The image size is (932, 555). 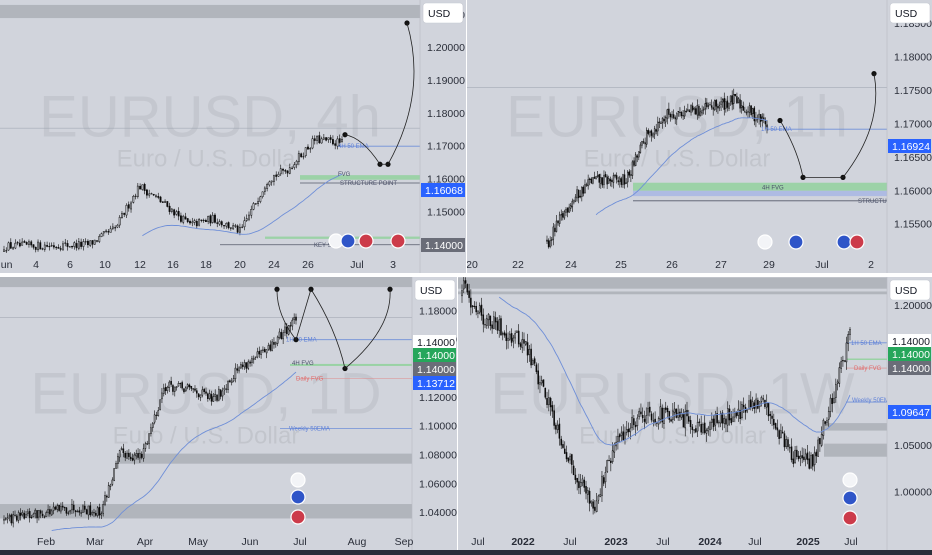 What do you see at coordinates (240, 265) in the screenshot?
I see `x-tick-label: 20` at bounding box center [240, 265].